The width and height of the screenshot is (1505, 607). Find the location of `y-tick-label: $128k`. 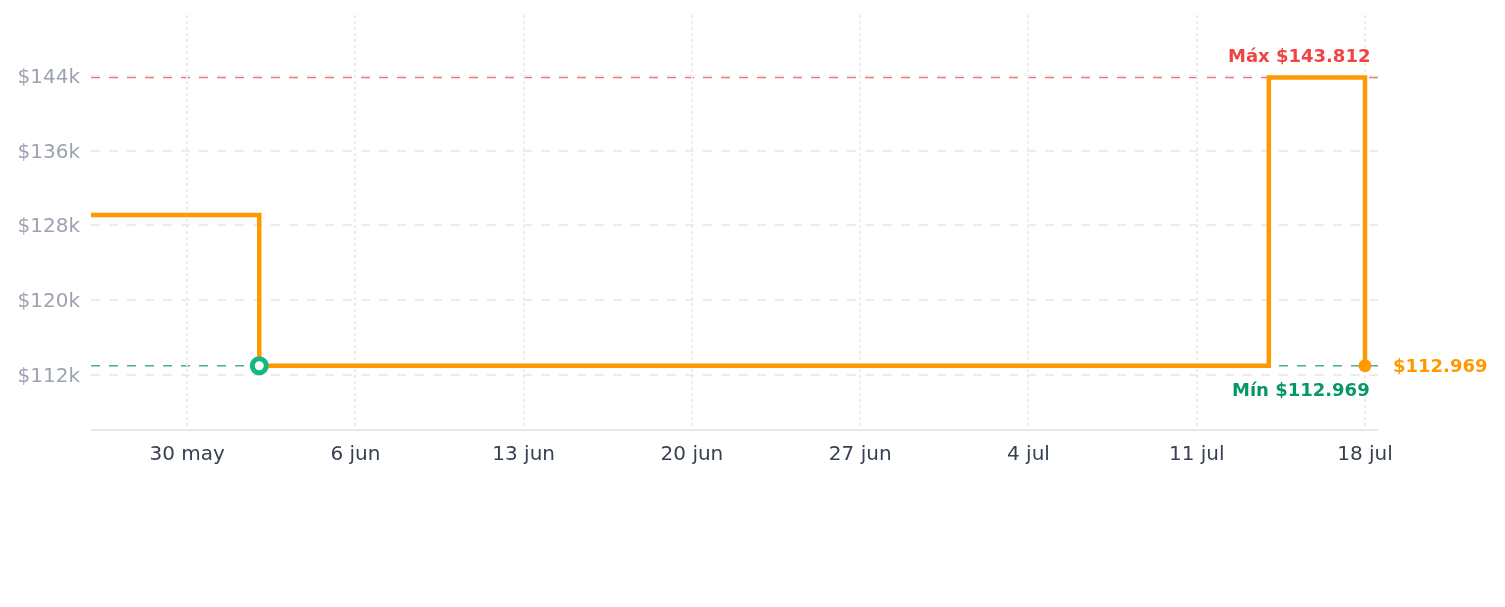

y-tick-label: $128k is located at coordinates (49, 225).